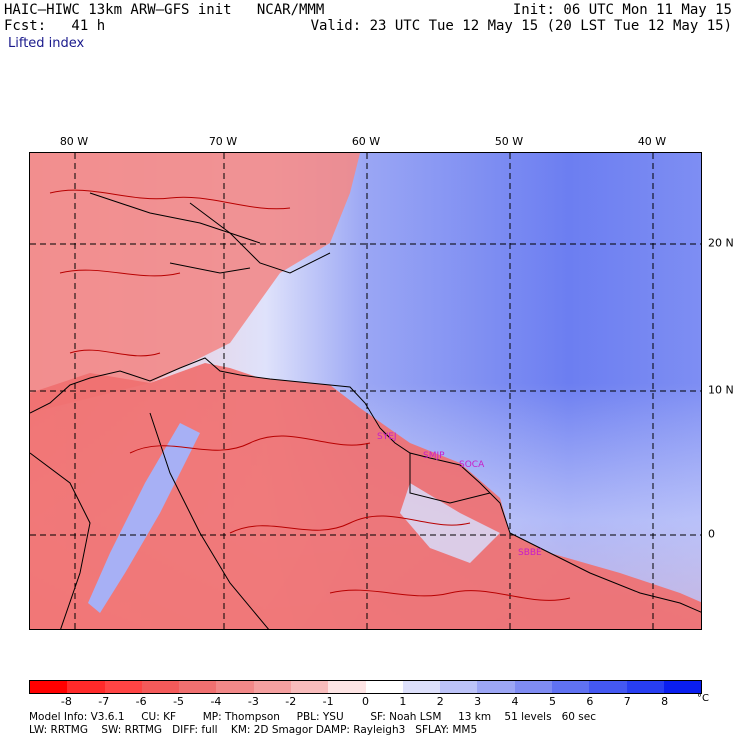  Describe the element at coordinates (164, 10) in the screenshot. I see `chart-title: HAIC–HIWC 13km ARW–GFS init NCAR/MMM` at that location.